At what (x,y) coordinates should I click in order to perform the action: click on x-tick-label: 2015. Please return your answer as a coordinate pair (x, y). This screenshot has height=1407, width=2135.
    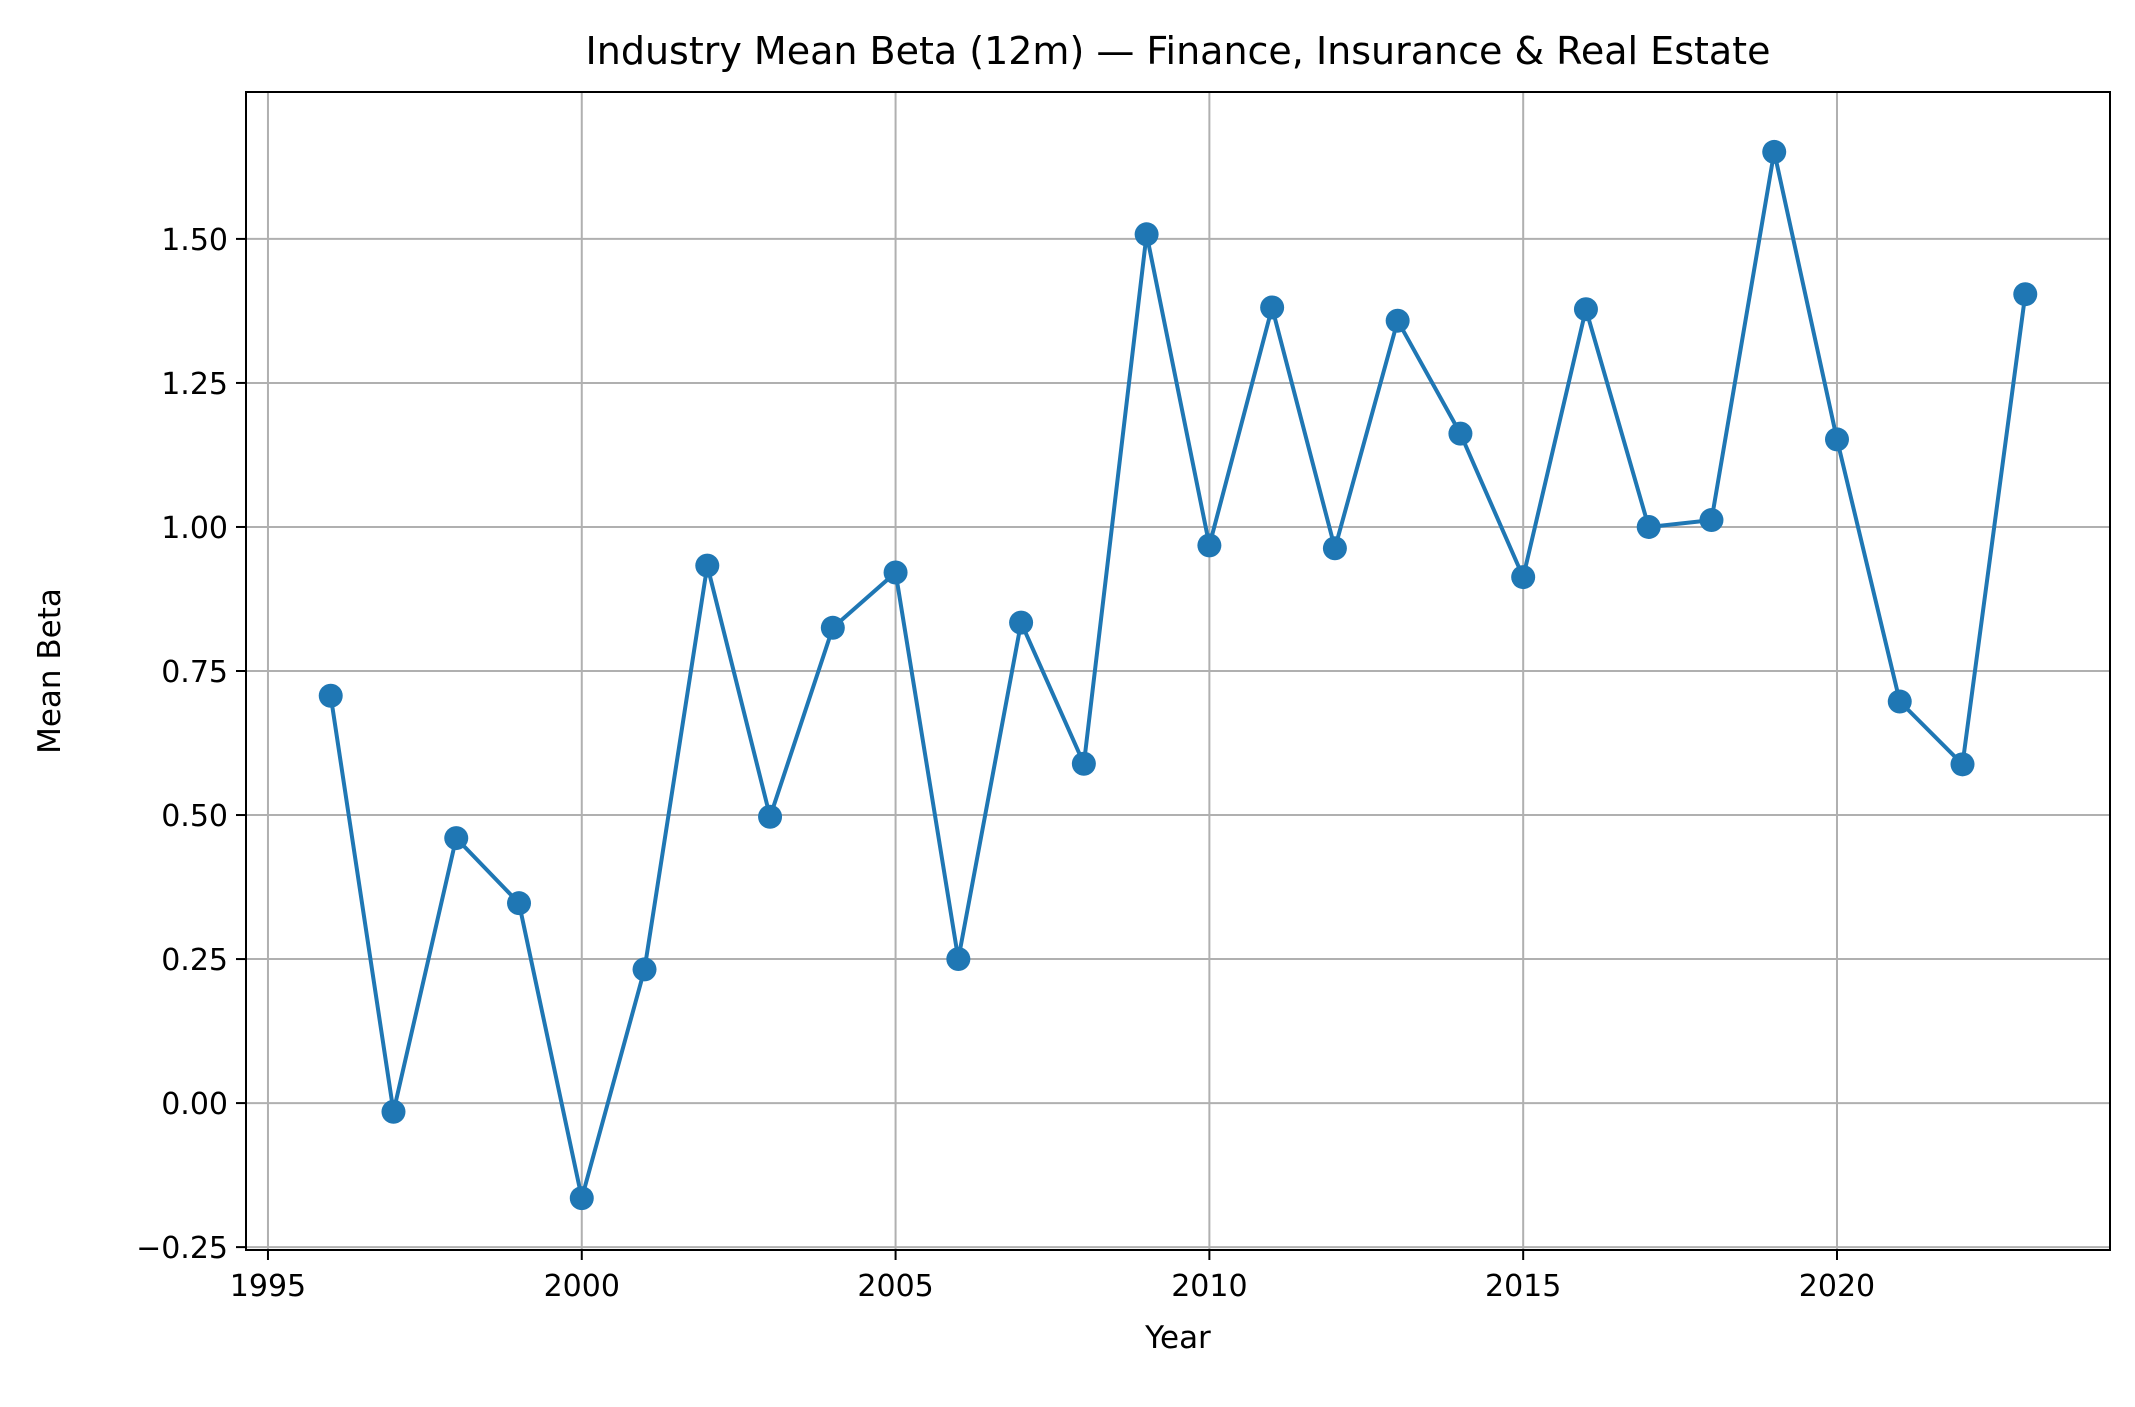
    Looking at the image, I should click on (1523, 1286).